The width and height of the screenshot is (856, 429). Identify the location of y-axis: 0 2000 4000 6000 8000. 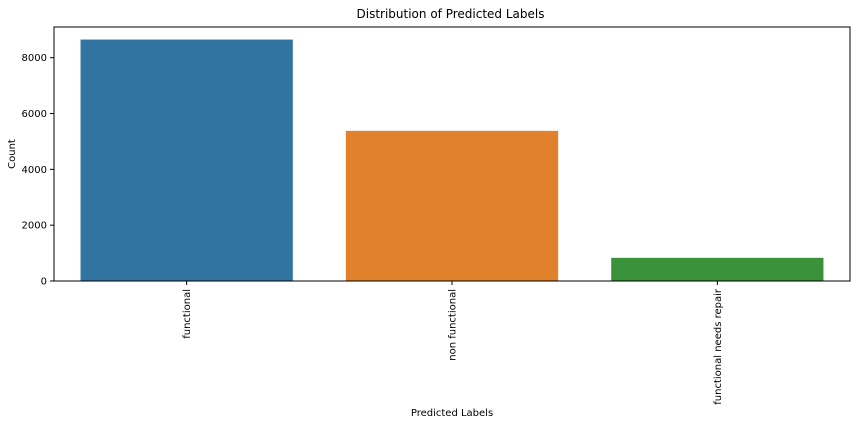
(38, 170).